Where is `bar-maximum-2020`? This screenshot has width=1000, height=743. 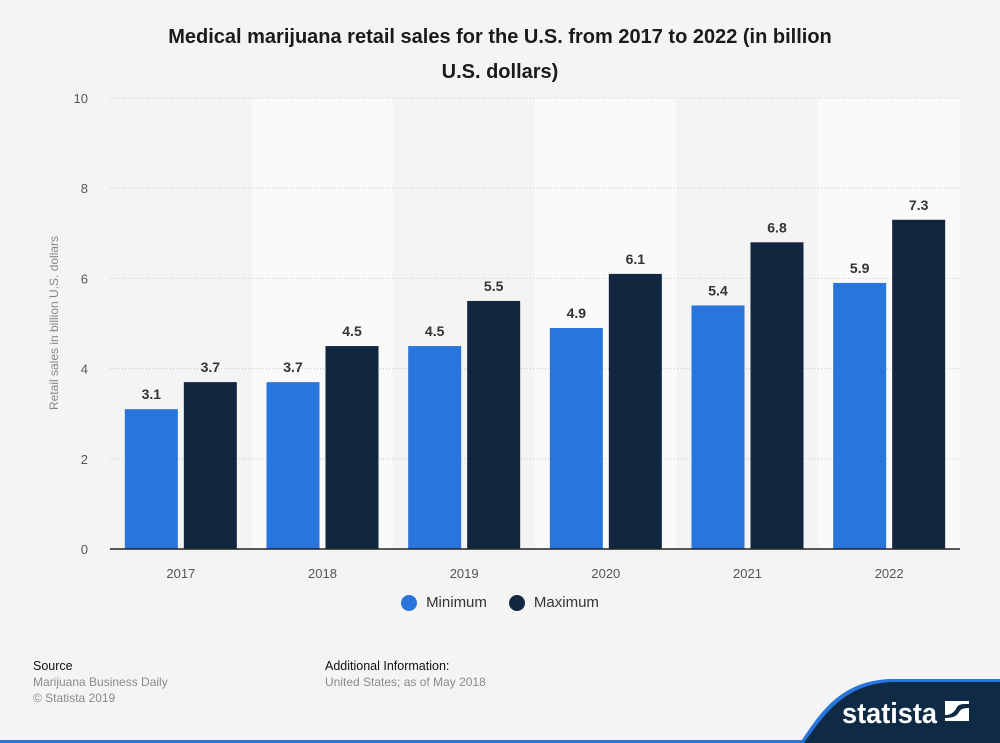
bar-maximum-2020 is located at coordinates (635, 411).